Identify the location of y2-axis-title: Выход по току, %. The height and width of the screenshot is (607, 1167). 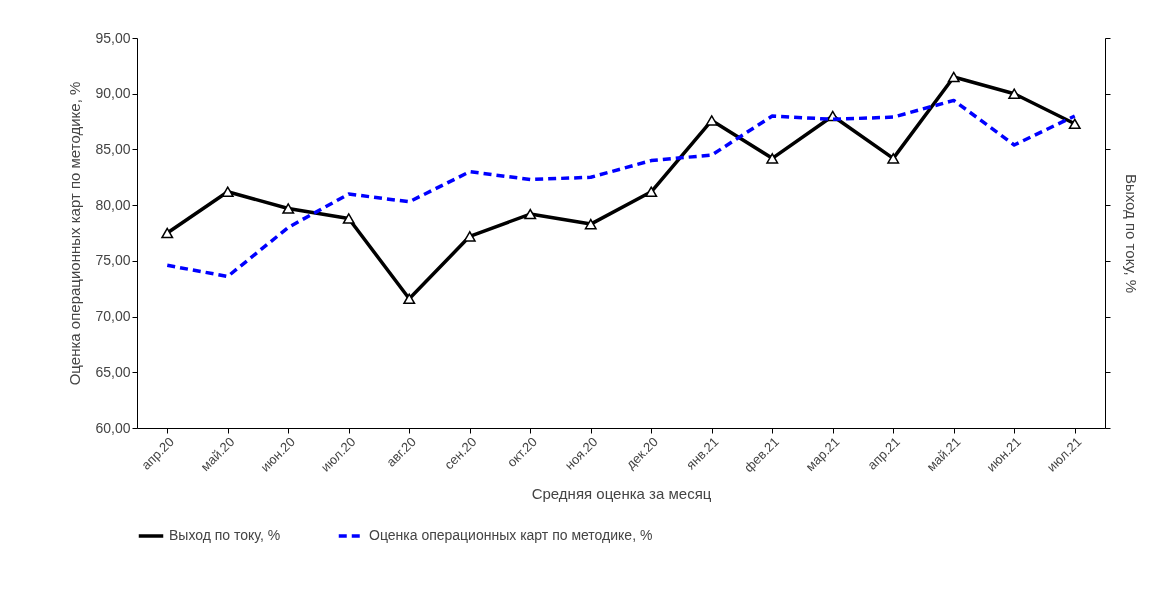
(1131, 233).